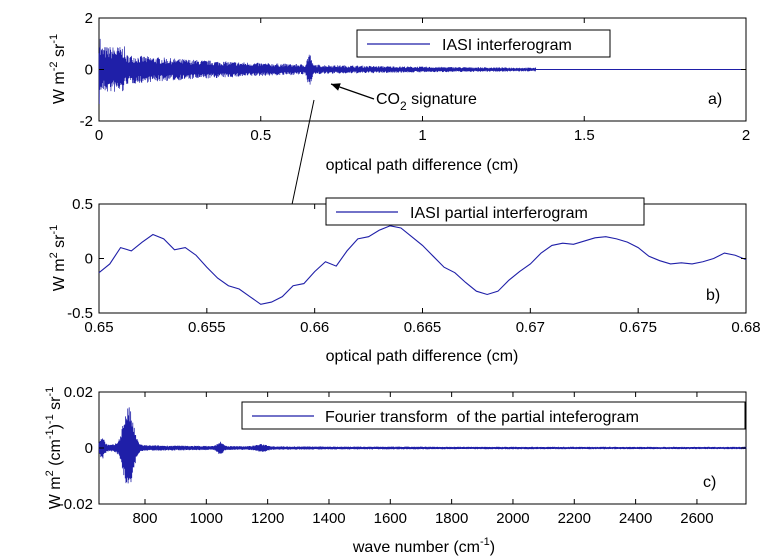 The image size is (769, 558). What do you see at coordinates (99, 135) in the screenshot?
I see `x-tick-label: 0` at bounding box center [99, 135].